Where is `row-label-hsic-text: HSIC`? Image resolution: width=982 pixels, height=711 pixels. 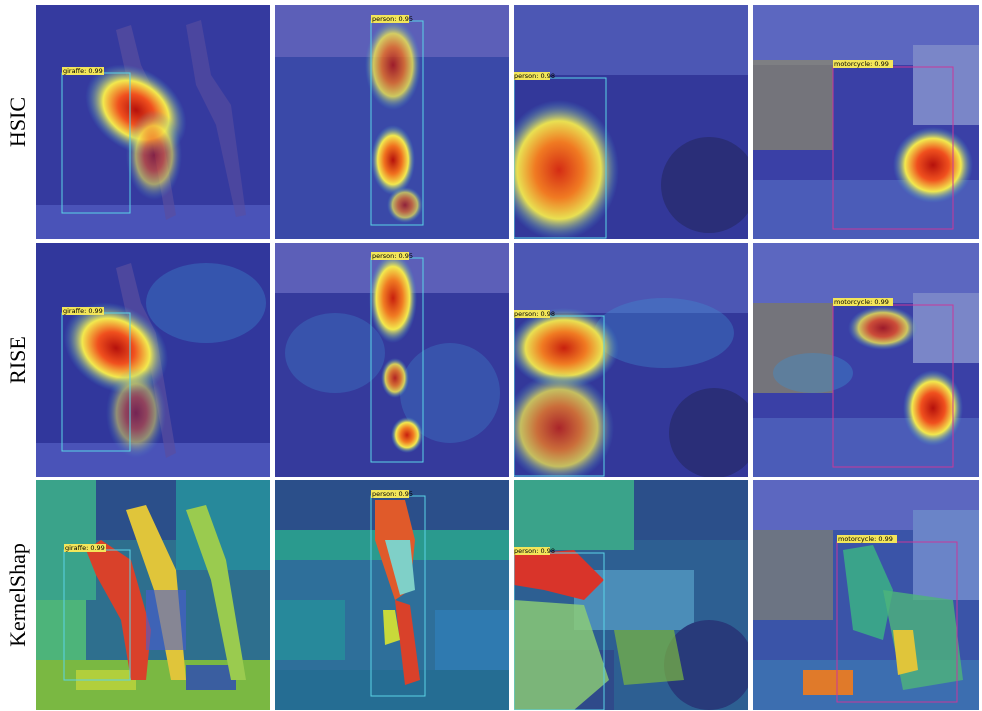 row-label-hsic-text: HSIC is located at coordinates (17, 122).